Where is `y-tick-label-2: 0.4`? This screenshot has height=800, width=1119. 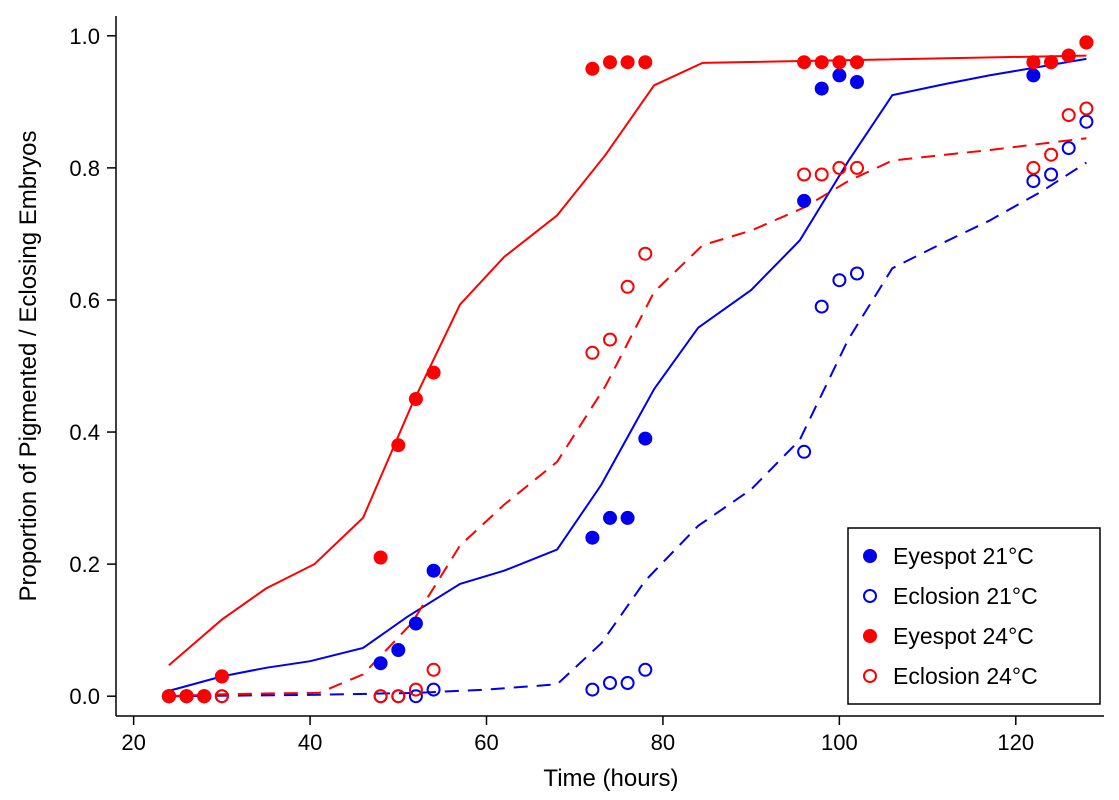
y-tick-label-2: 0.4 is located at coordinates (84, 432).